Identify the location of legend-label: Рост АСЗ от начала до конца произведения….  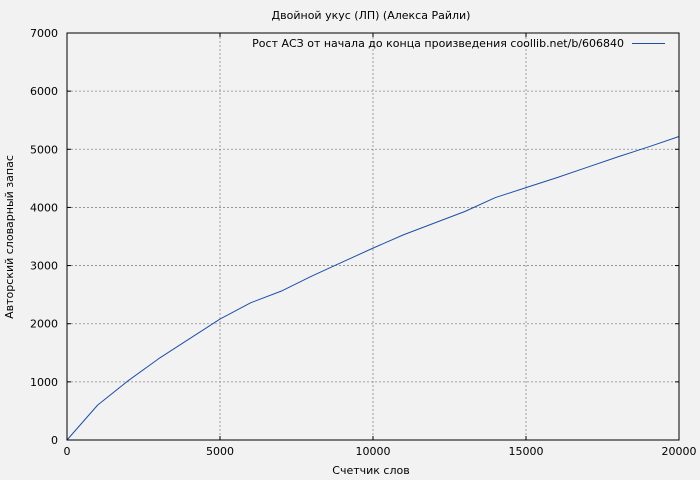
(438, 43).